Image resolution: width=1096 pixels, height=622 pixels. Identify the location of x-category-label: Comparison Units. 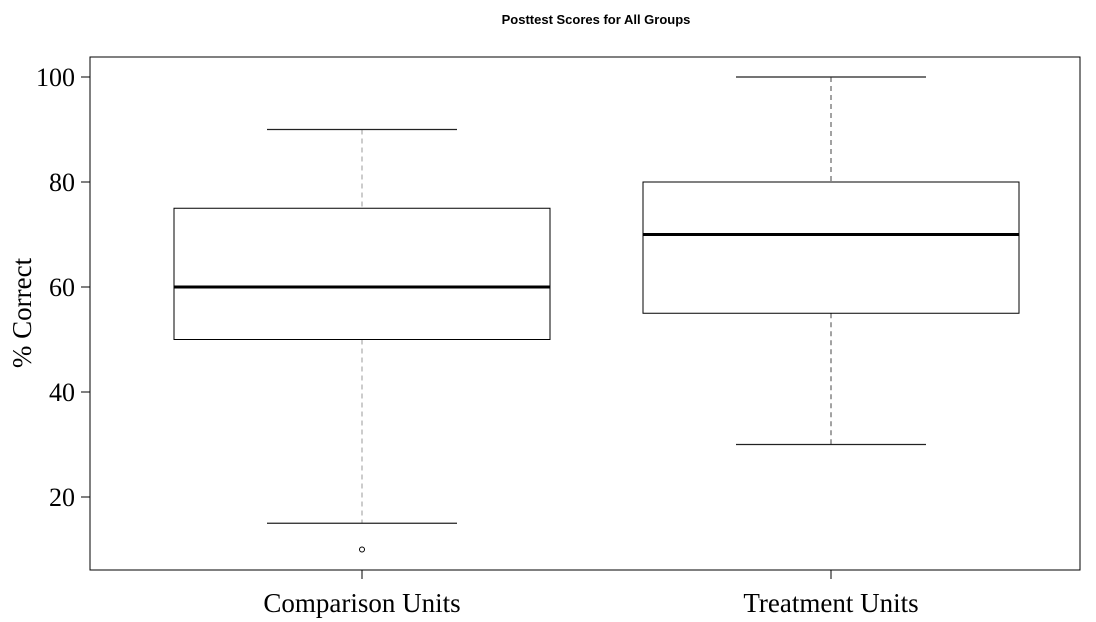
(361, 603).